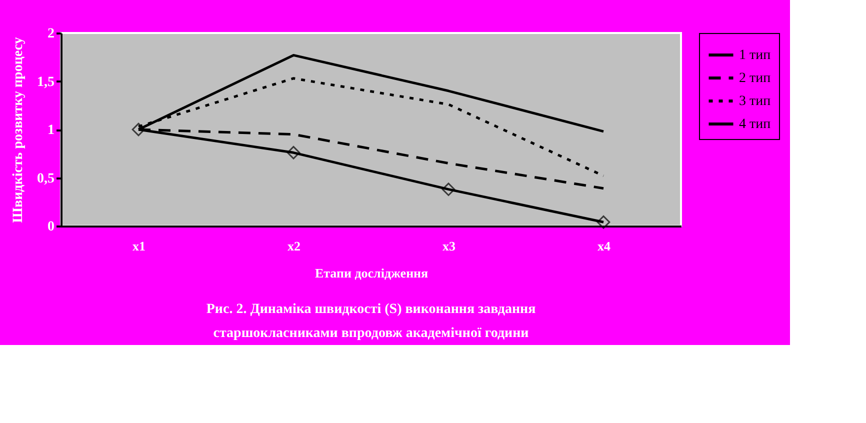  Describe the element at coordinates (755, 78) in the screenshot. I see `legend-label: 2 тип` at that location.